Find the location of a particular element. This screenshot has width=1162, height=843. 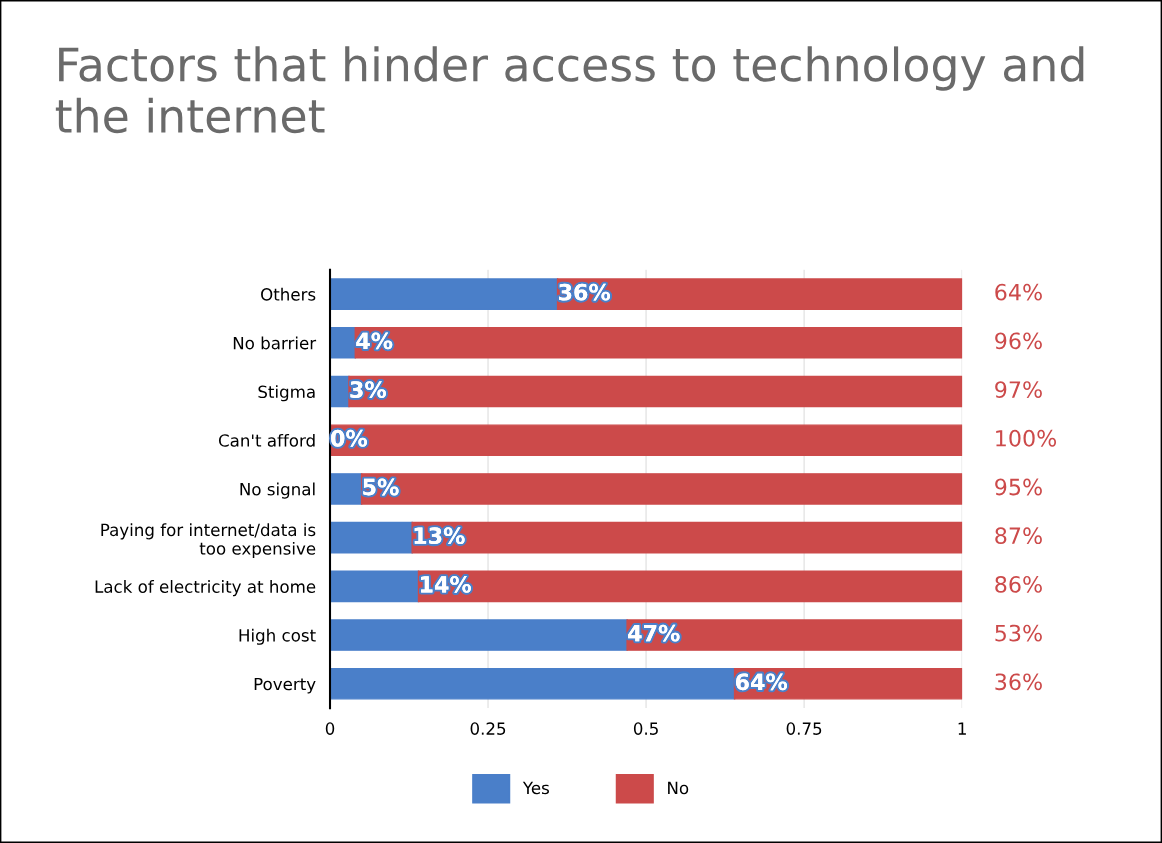

y-tick-label: Poverty is located at coordinates (285, 685).